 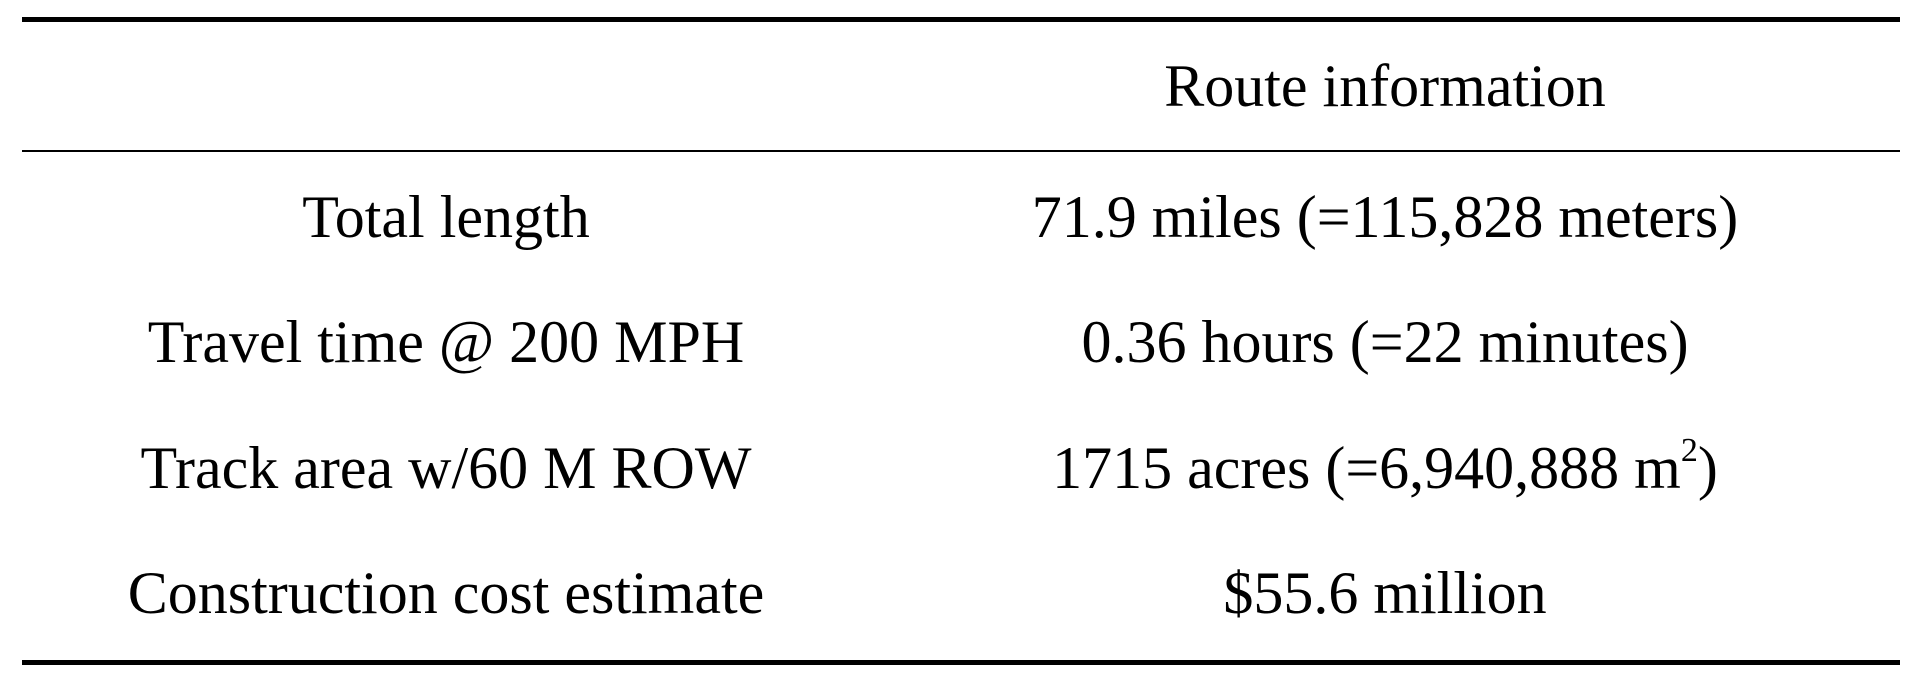 I want to click on table-header-rule, so click(x=961, y=151).